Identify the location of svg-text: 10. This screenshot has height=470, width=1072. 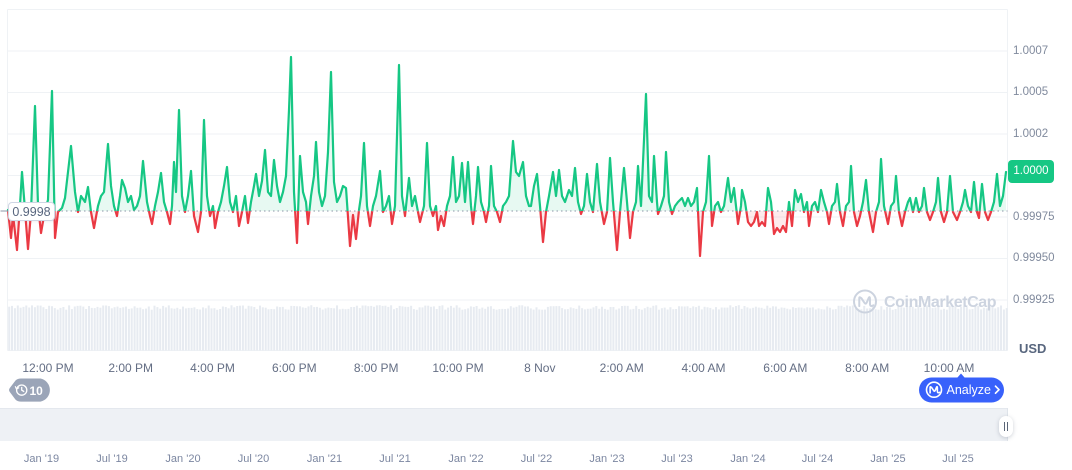
(36, 391).